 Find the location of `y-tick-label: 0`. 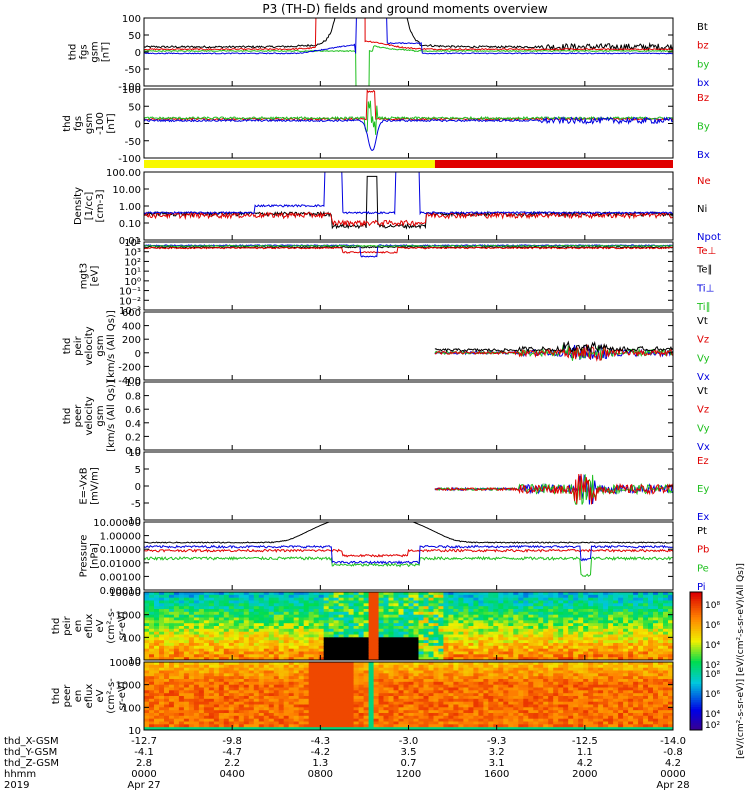

y-tick-label: 0 is located at coordinates (138, 487).